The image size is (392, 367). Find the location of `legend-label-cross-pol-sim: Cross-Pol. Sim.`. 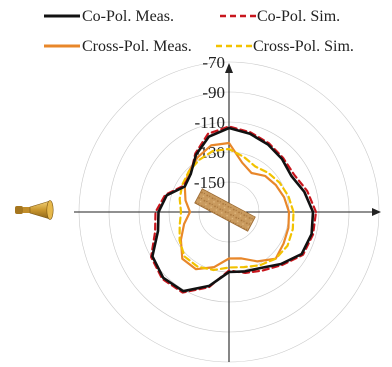

legend-label-cross-pol-sim: Cross-Pol. Sim. is located at coordinates (303, 46).